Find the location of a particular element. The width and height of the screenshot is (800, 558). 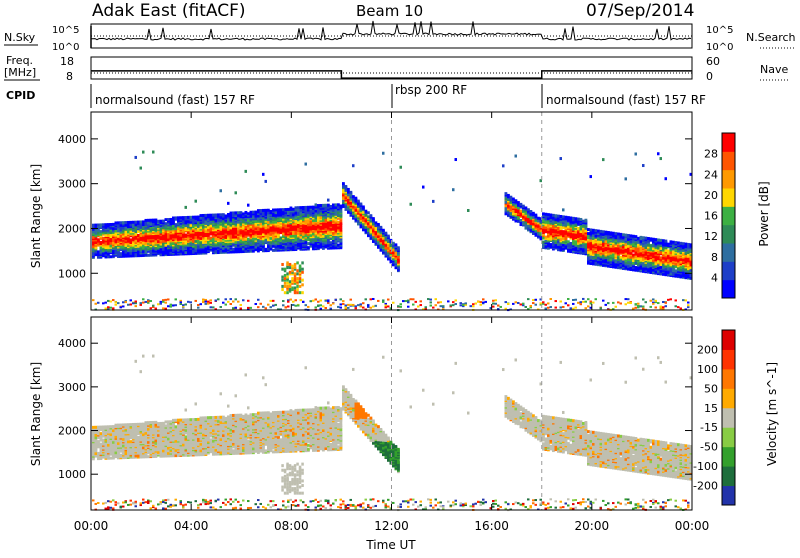

nsearch-tick-top: 10^5 is located at coordinates (719, 30).